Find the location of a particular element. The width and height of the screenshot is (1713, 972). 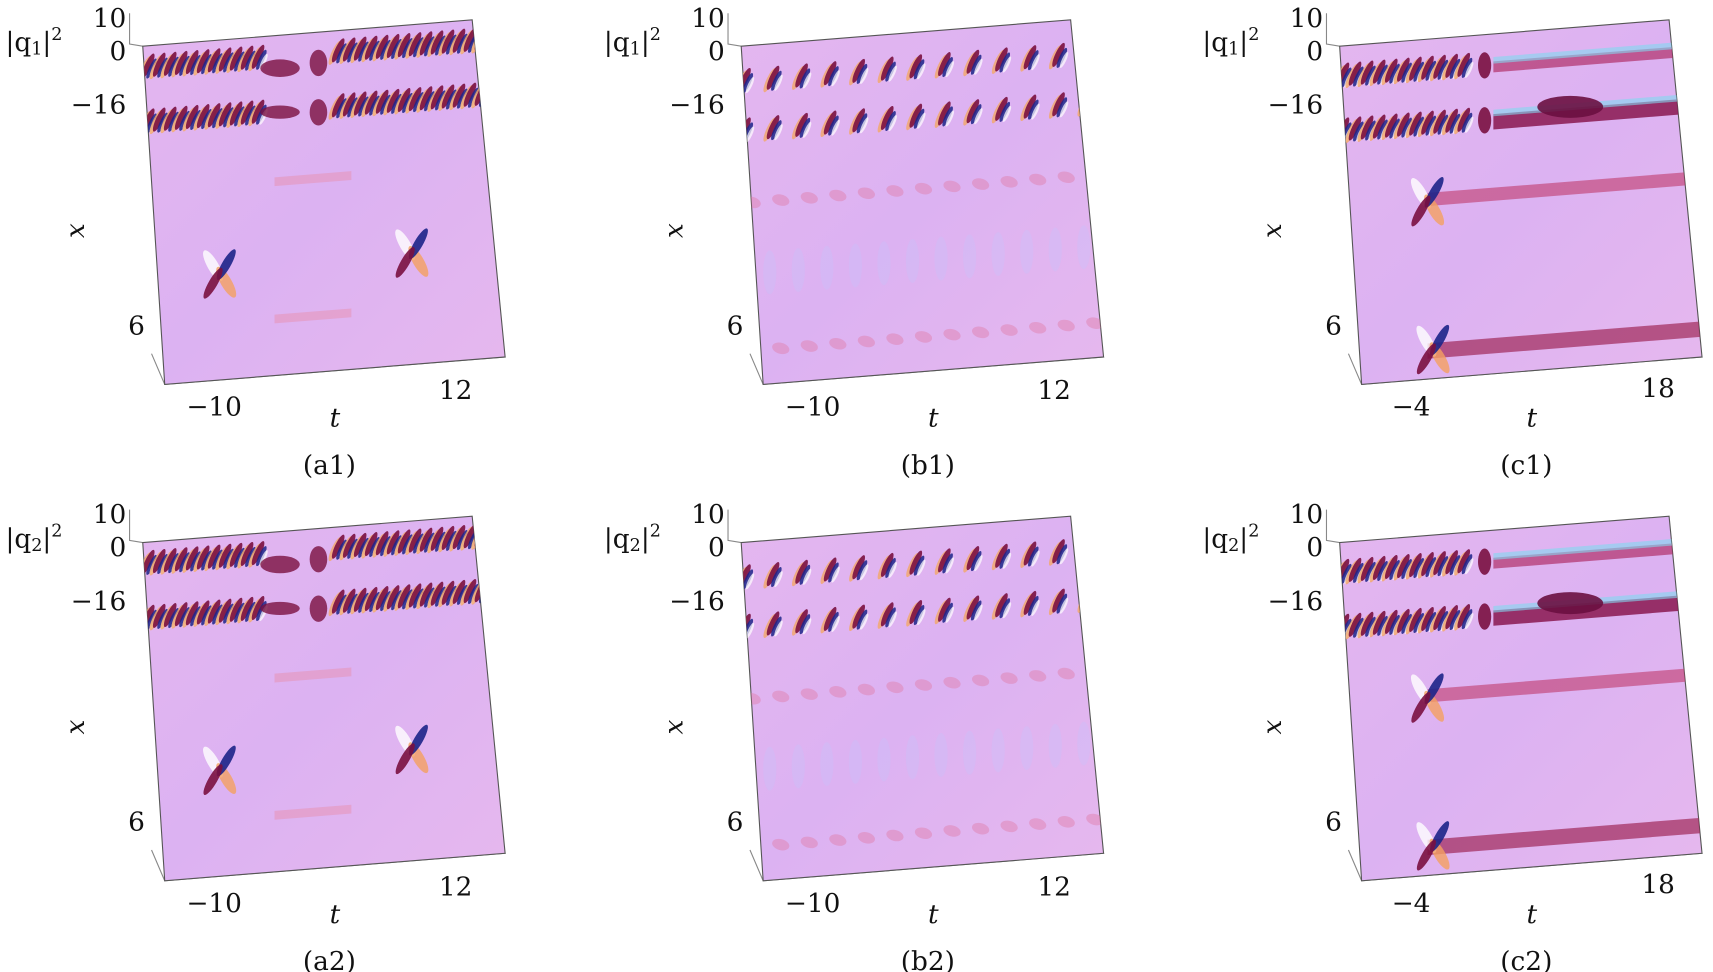

z-label-sub: 2 is located at coordinates (1233, 545).